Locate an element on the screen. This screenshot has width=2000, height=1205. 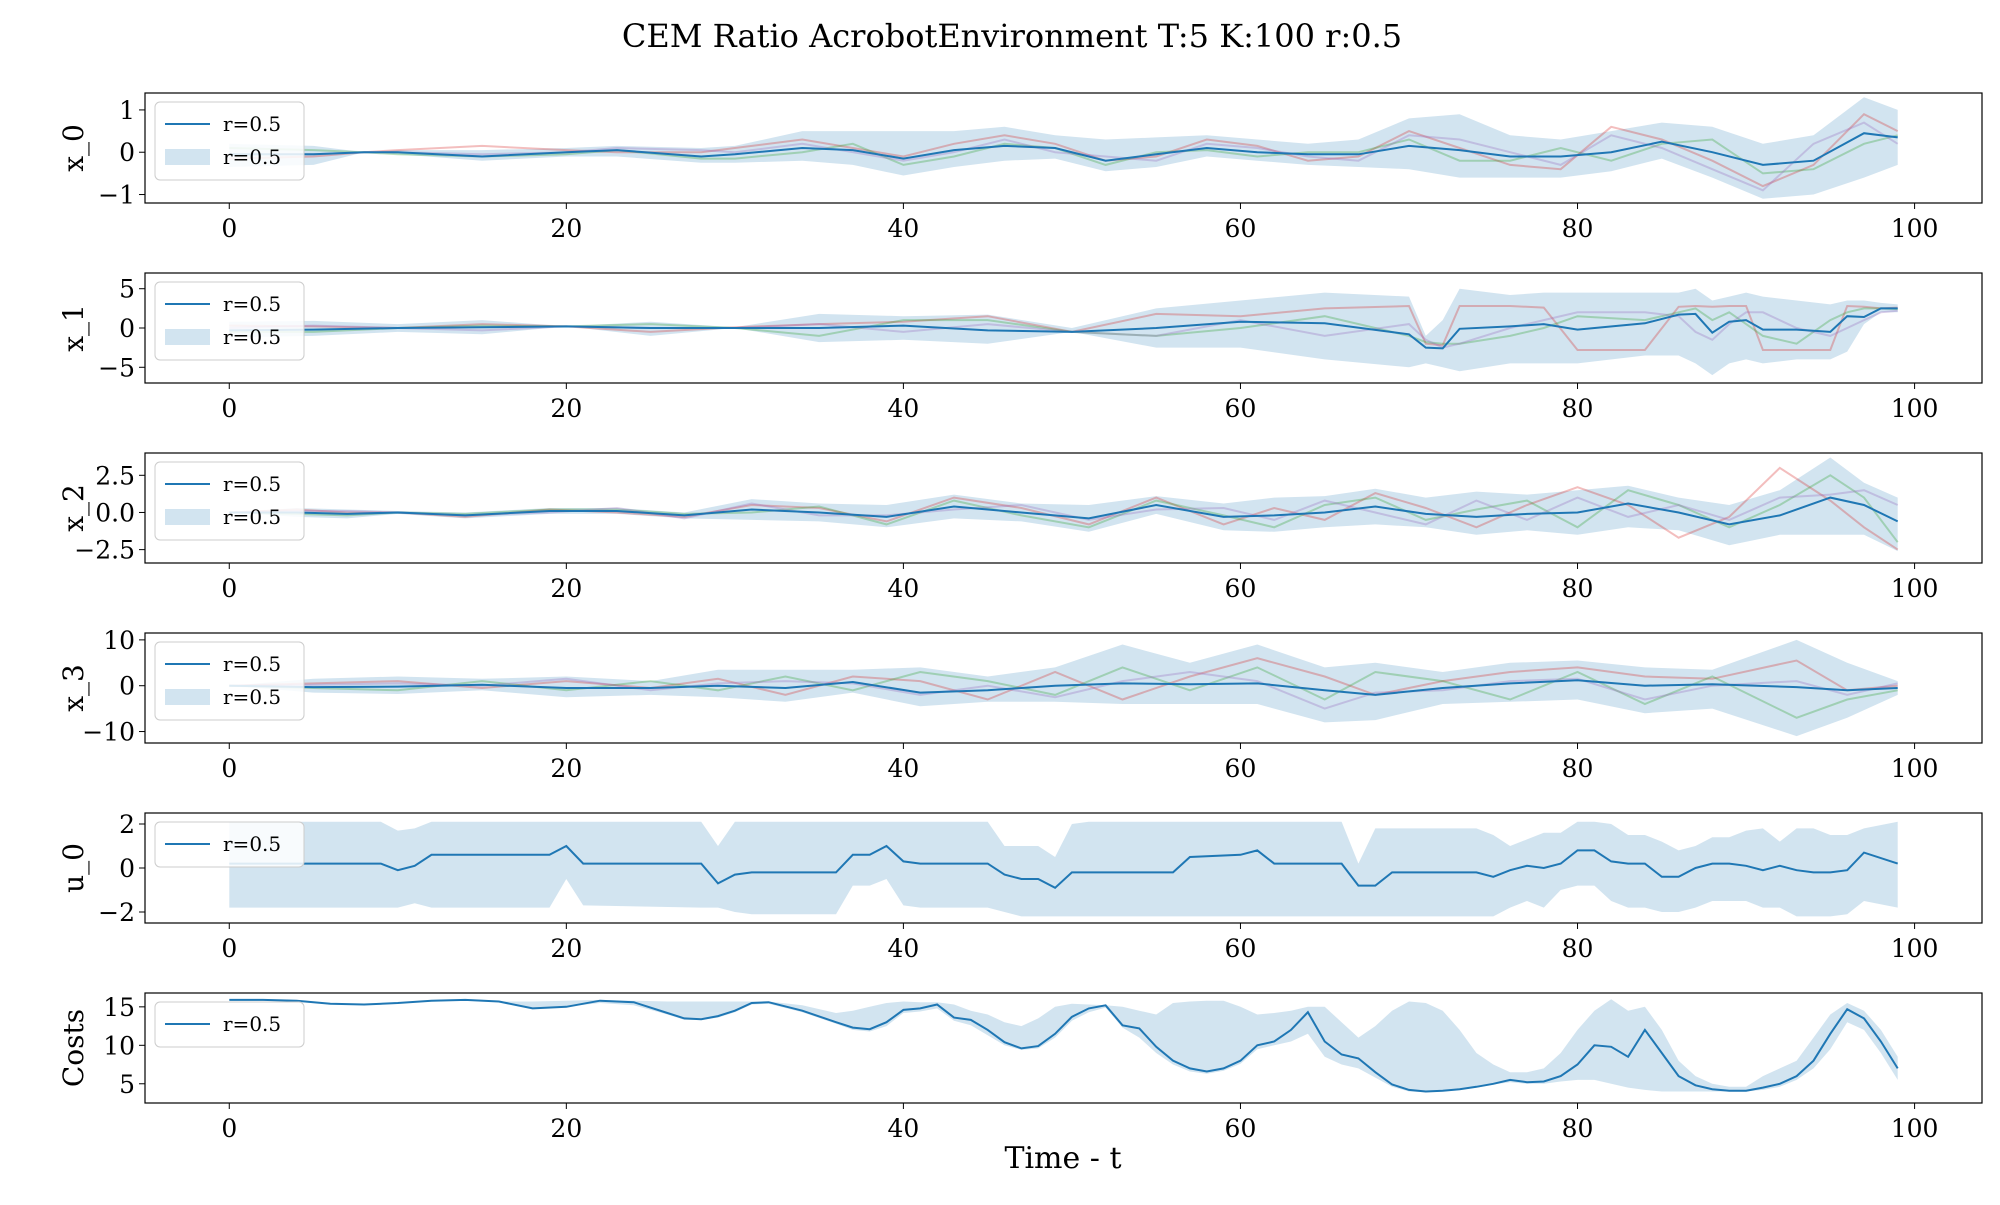
subplot-x_2: 0 20 40 60 80 100 2.5 0.0 −2.5 x_2 r=0.5 r=0.5 is located at coordinates (1020, 527).